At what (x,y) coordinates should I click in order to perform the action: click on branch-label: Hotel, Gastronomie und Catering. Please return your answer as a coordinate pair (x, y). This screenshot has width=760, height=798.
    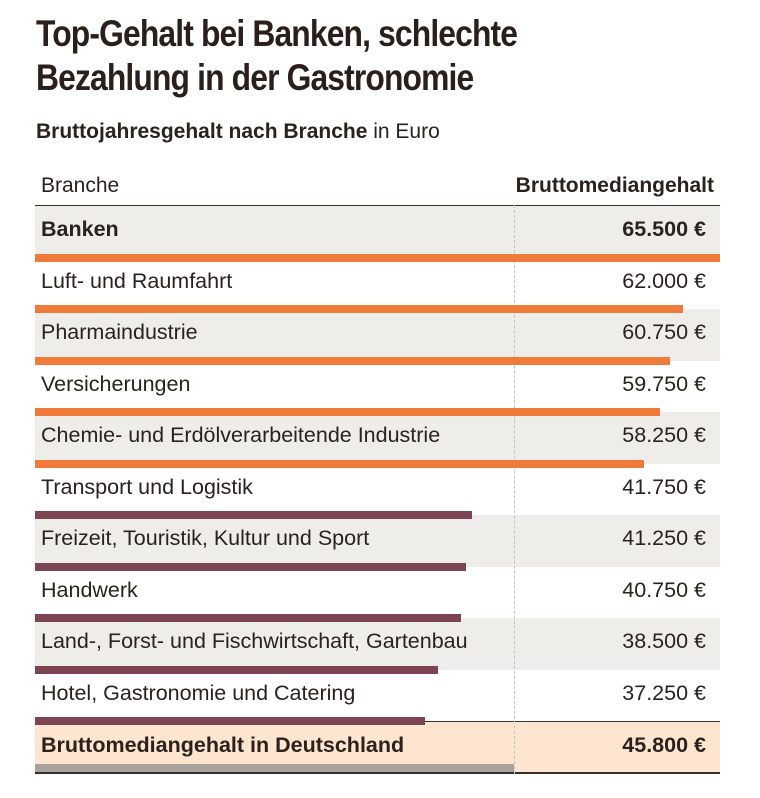
    Looking at the image, I should click on (198, 692).